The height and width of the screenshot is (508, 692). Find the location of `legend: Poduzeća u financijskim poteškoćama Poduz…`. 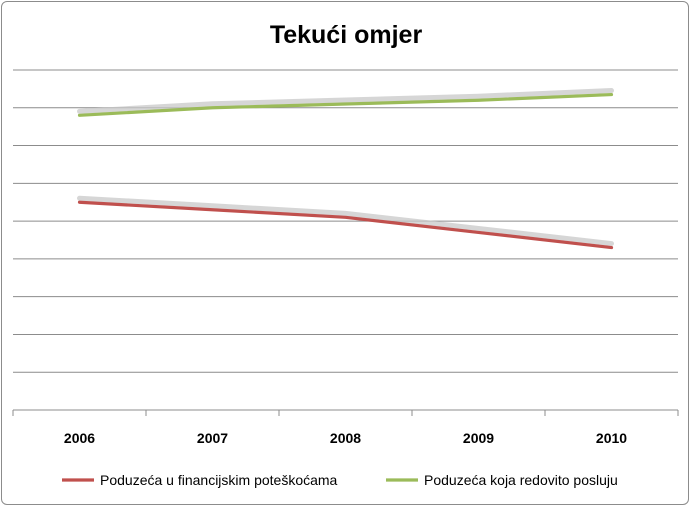

legend: Poduzeća u financijskim poteškoćama Poduz… is located at coordinates (340, 480).